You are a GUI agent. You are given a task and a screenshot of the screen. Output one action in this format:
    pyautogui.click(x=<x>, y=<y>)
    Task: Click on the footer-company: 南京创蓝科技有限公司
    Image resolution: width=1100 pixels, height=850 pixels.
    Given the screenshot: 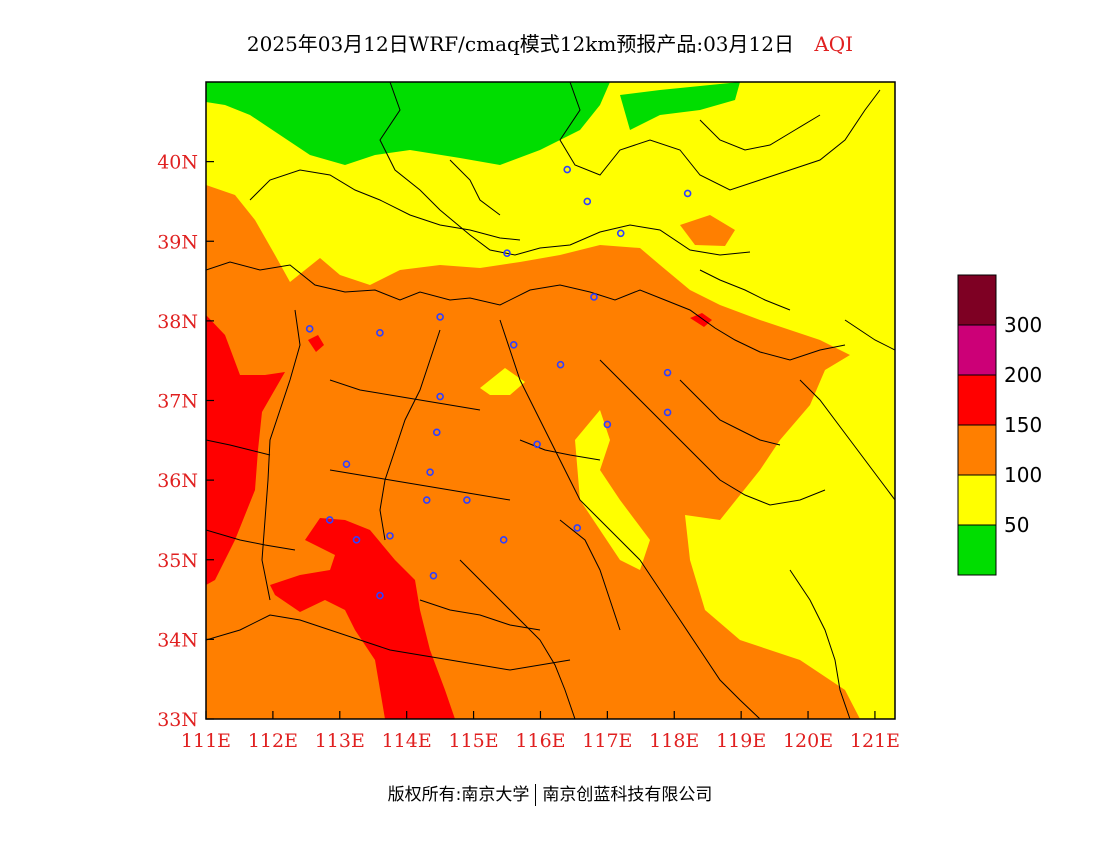 What is the action you would take?
    pyautogui.click(x=627, y=795)
    